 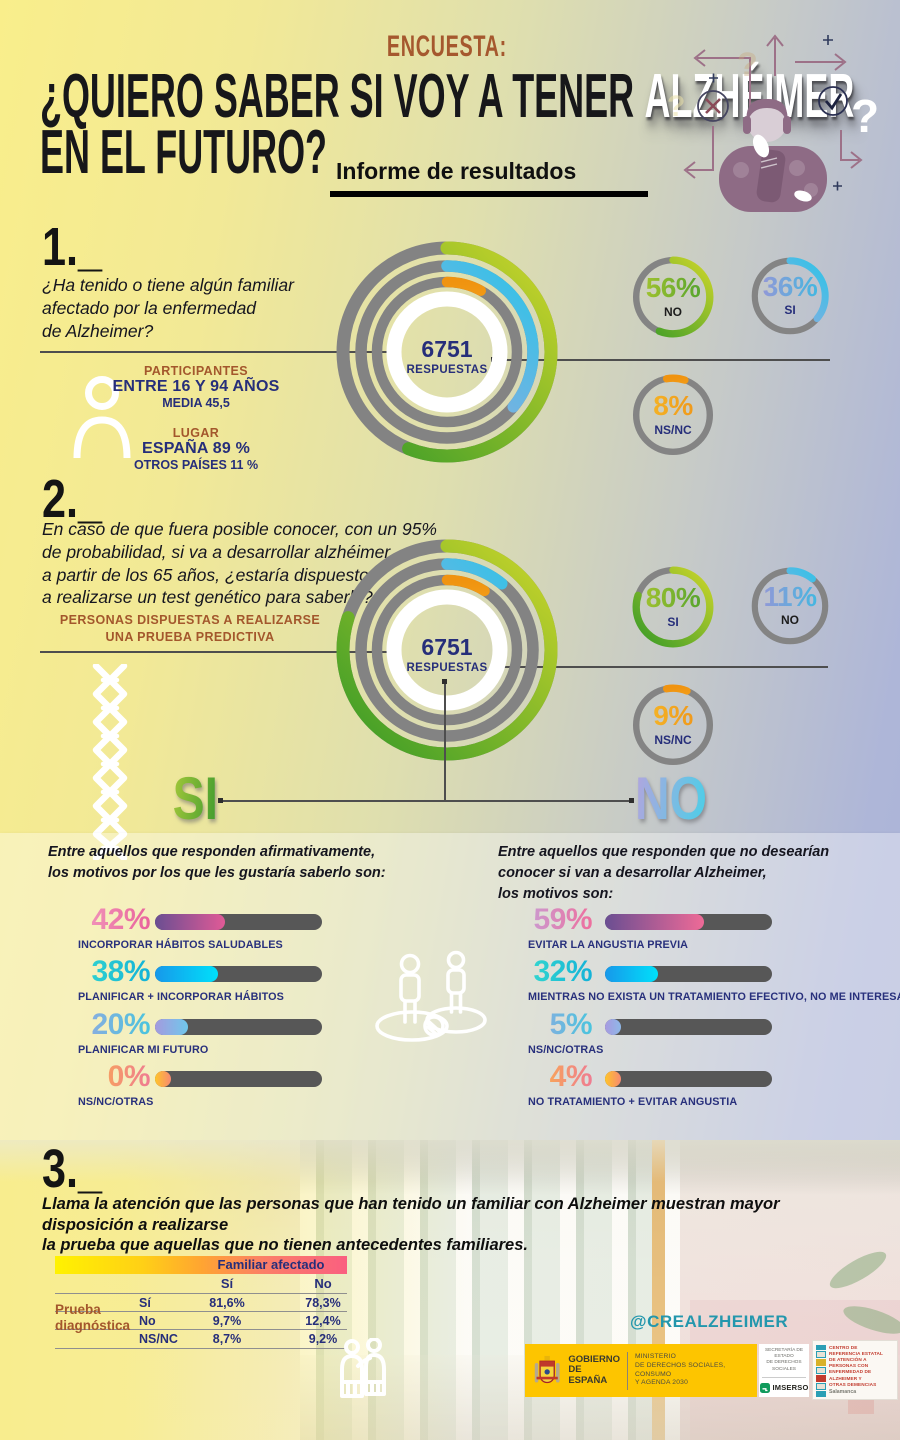 What do you see at coordinates (337, 96) in the screenshot?
I see `title-prefix: ¿QUIERO SABER SI VOY A TENER` at bounding box center [337, 96].